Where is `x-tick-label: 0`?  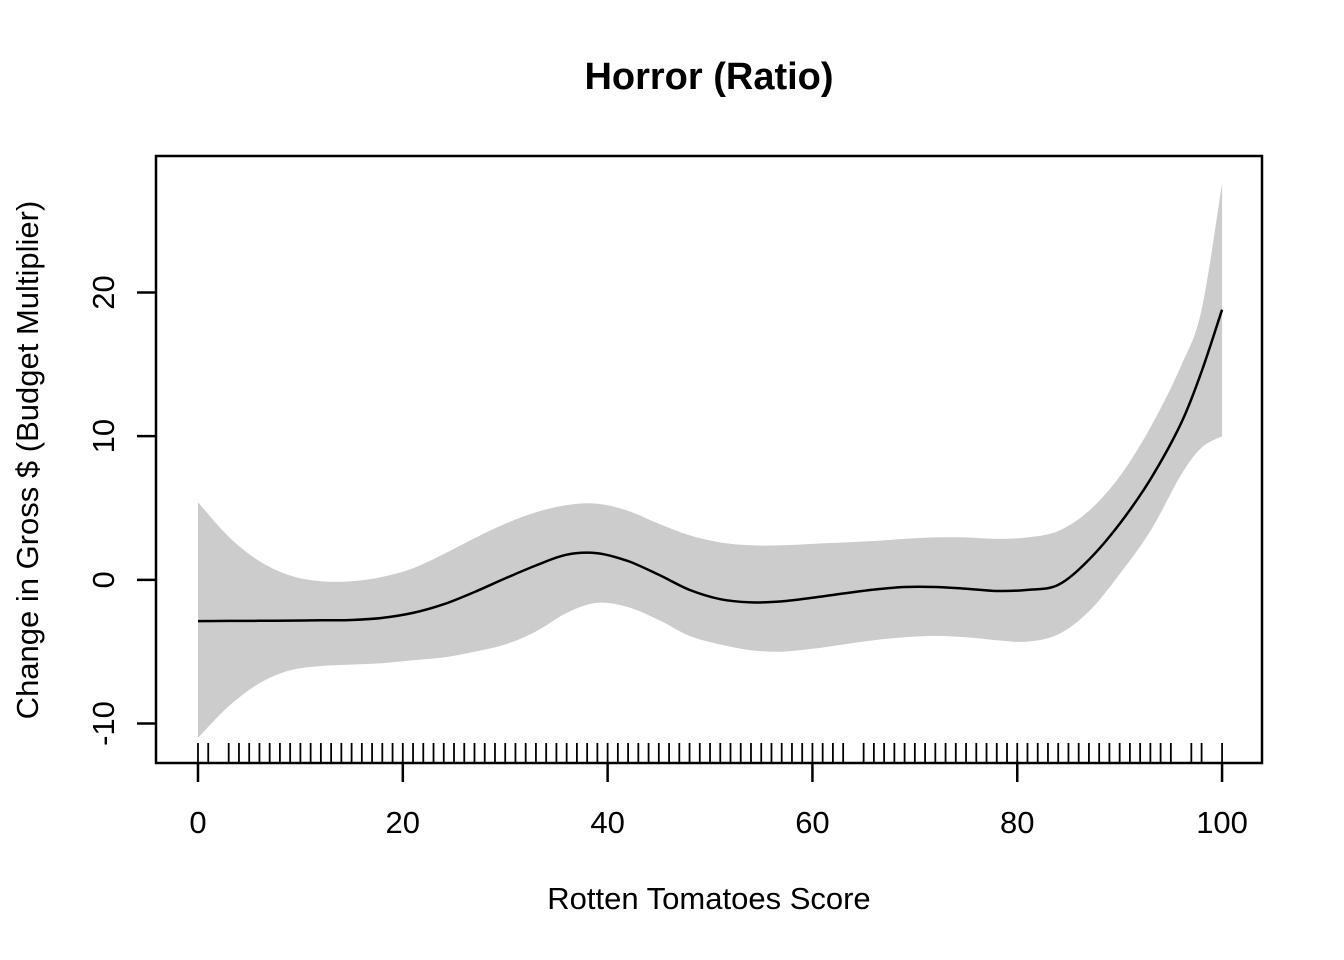 x-tick-label: 0 is located at coordinates (197, 822).